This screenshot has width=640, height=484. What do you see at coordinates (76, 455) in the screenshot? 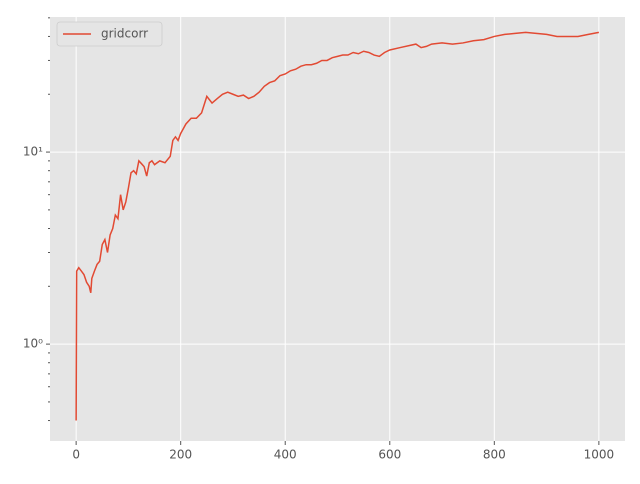
I see `x-tick-label: 0` at bounding box center [76, 455].